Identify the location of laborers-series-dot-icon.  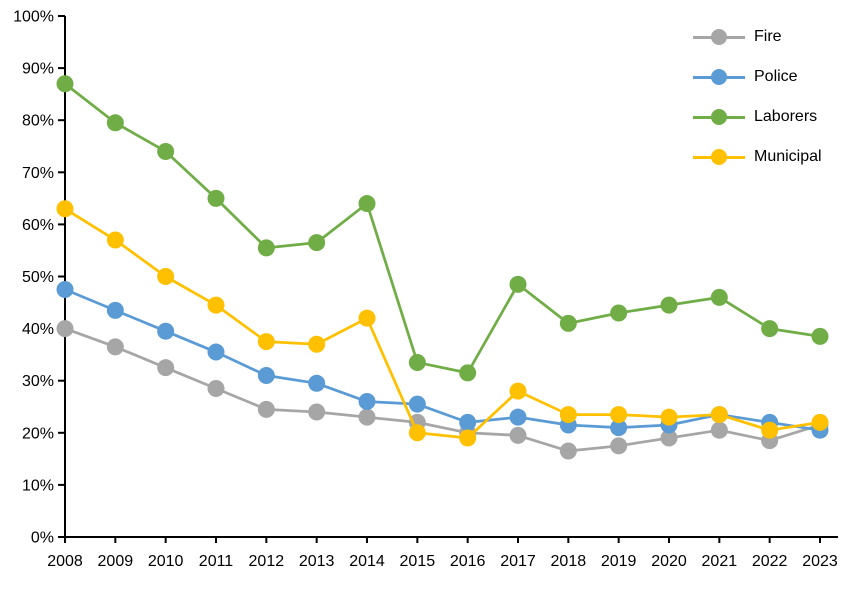
(719, 117).